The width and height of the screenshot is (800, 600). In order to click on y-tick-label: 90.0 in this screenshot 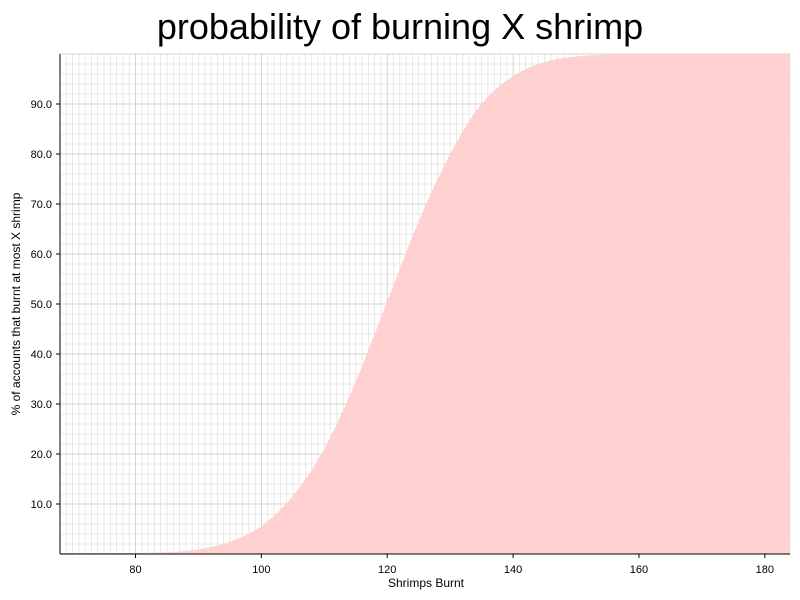, I will do `click(41, 105)`.